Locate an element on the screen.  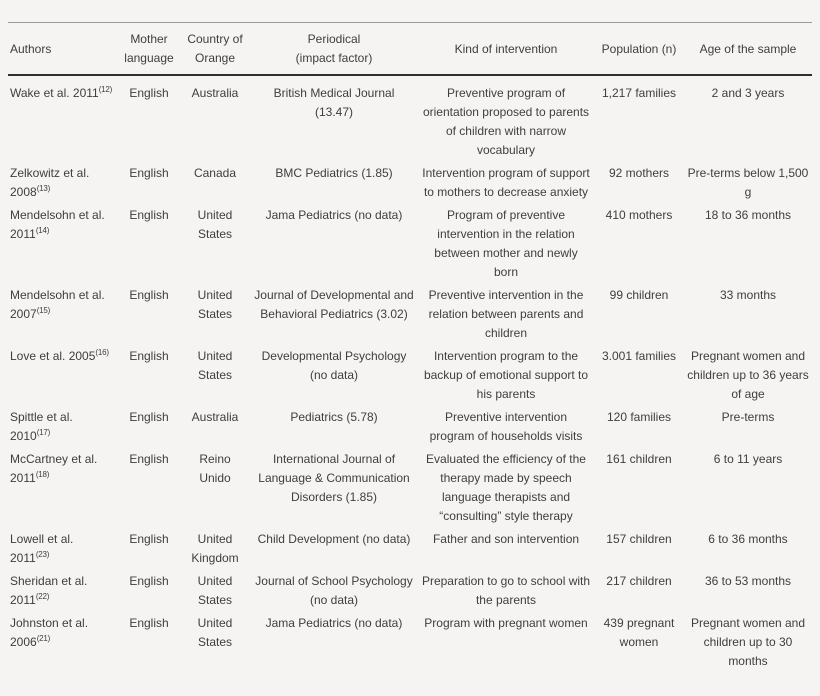
cell-periodical: Child Development (no data) is located at coordinates (334, 539).